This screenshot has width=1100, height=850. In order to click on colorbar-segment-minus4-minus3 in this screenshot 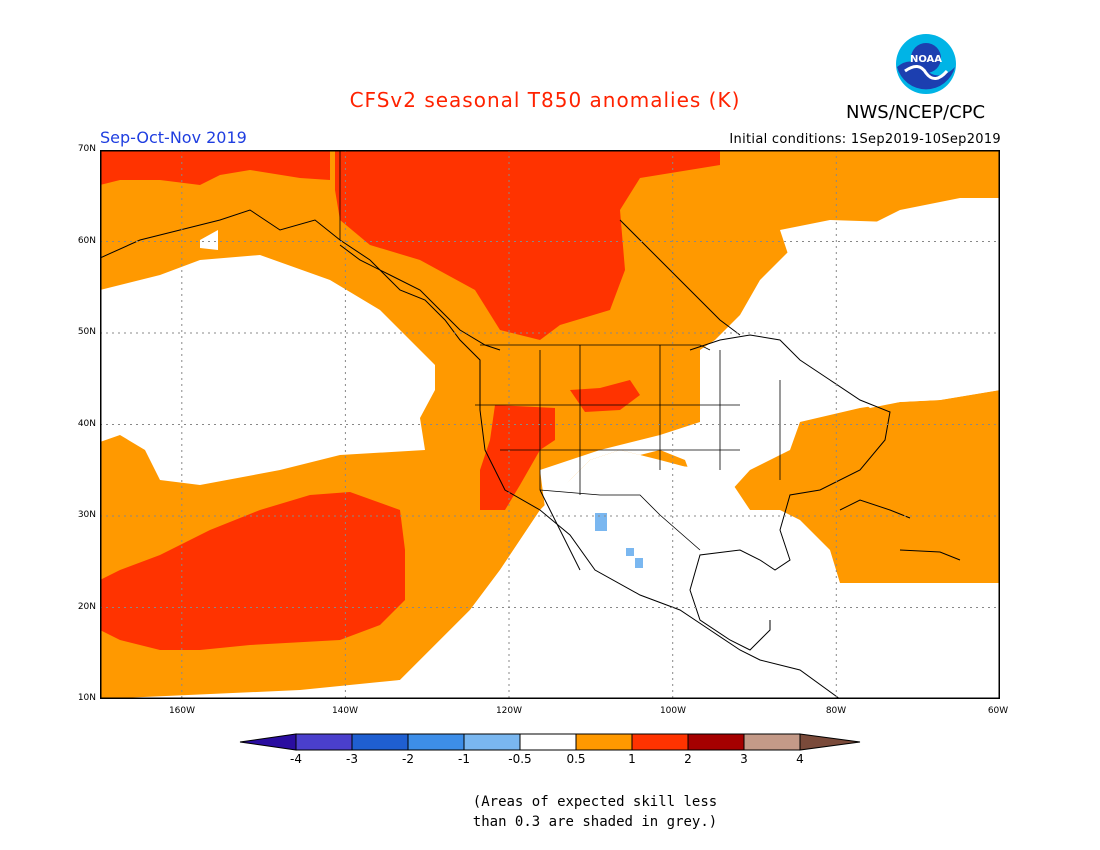, I will do `click(324, 742)`.